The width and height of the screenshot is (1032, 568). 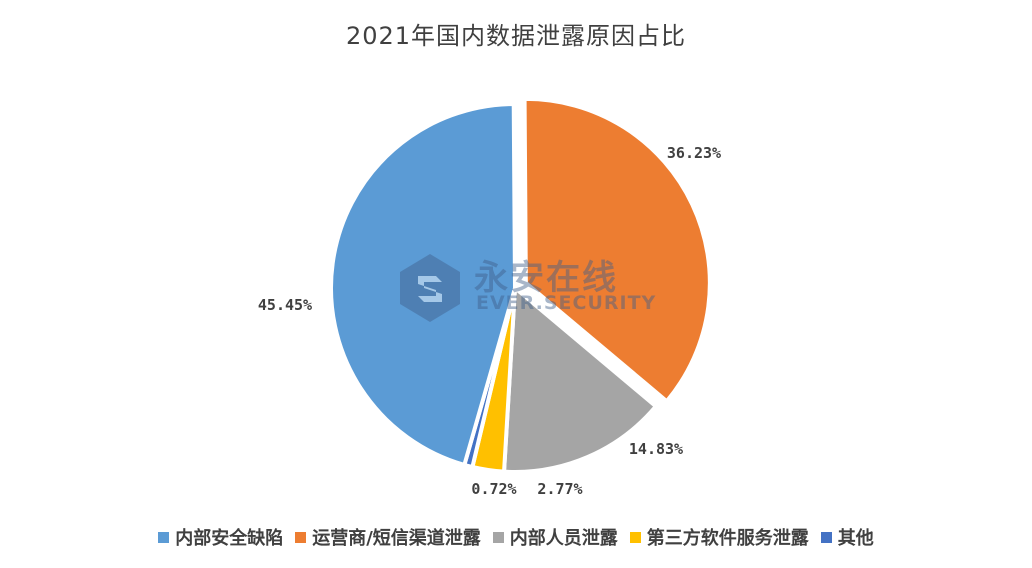 What do you see at coordinates (559, 489) in the screenshot?
I see `data-label-4: 2.77%` at bounding box center [559, 489].